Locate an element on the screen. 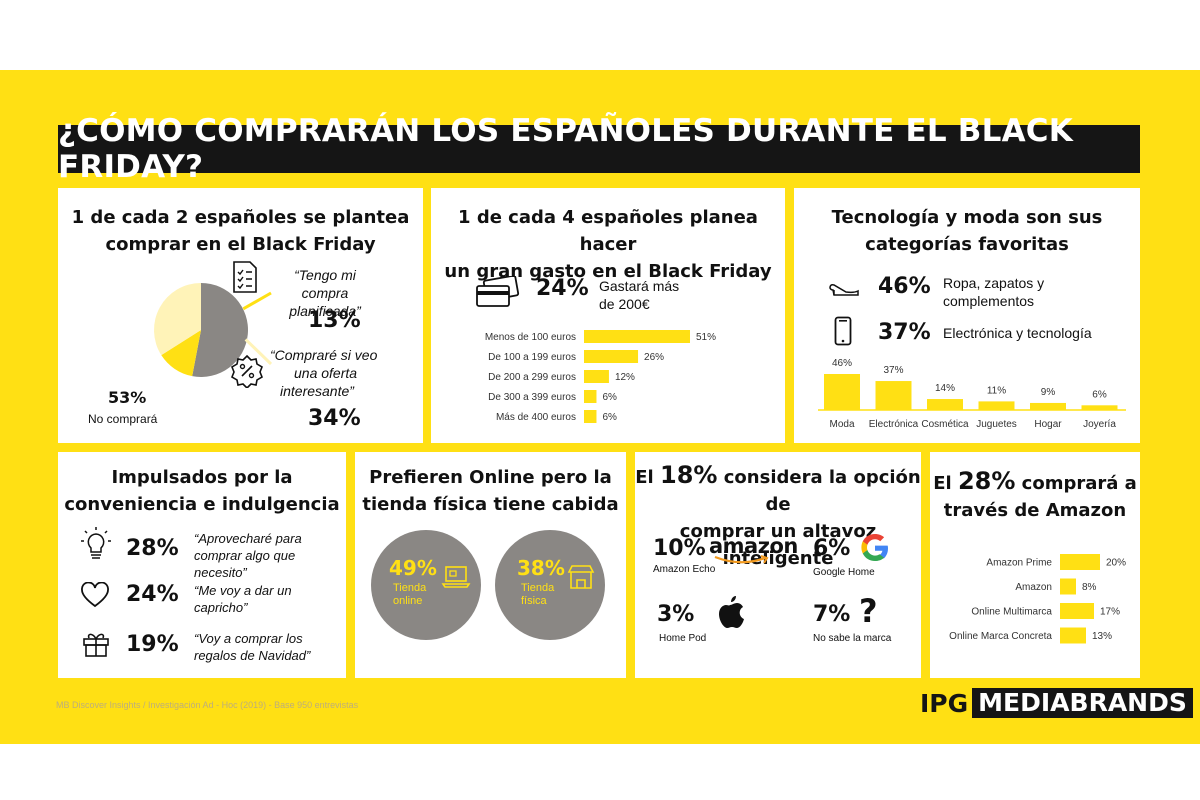 The image size is (1200, 800). category-label: Hogar is located at coordinates (1048, 424).